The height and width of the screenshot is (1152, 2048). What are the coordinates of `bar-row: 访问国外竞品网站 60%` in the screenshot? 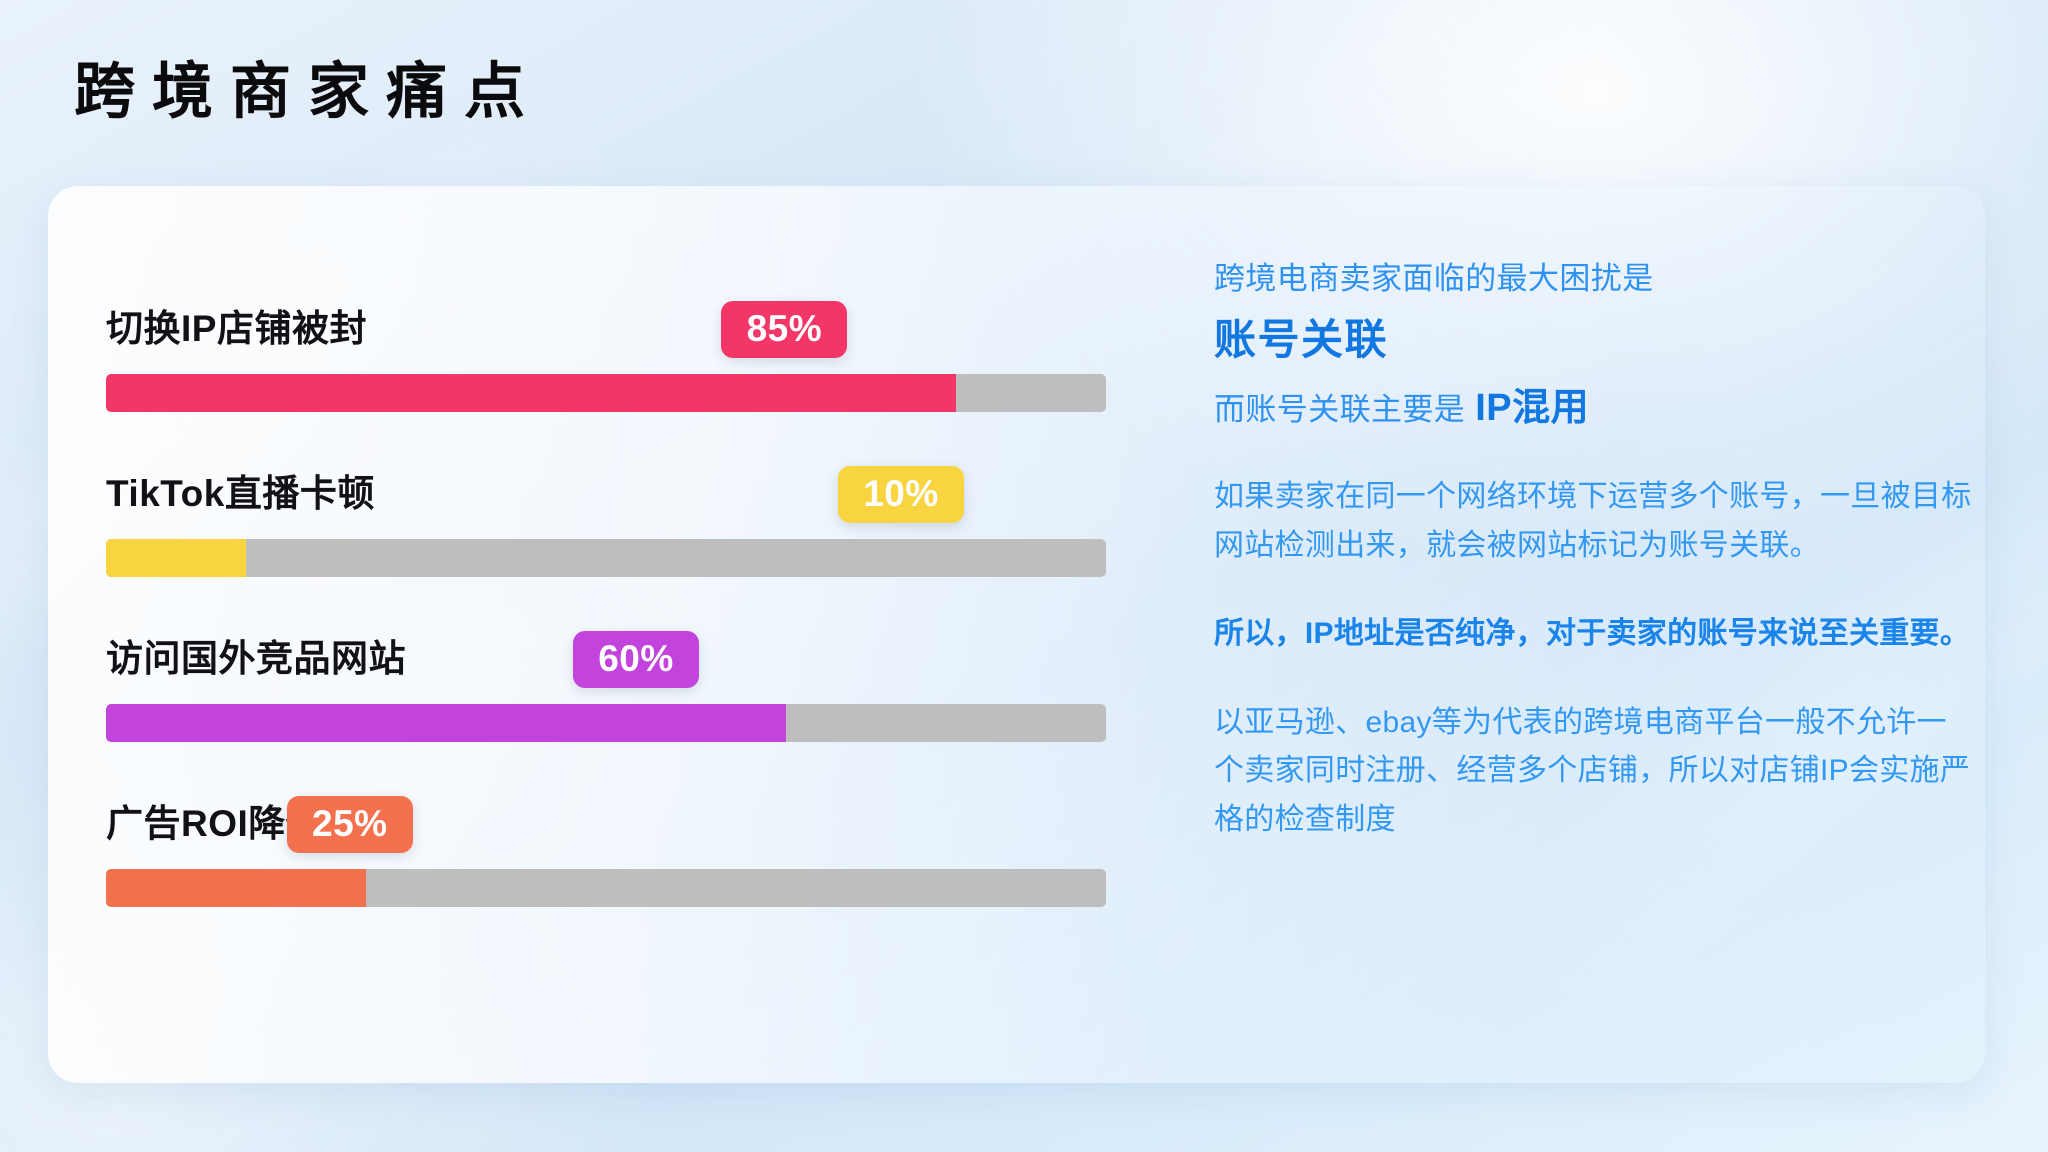 It's located at (636, 678).